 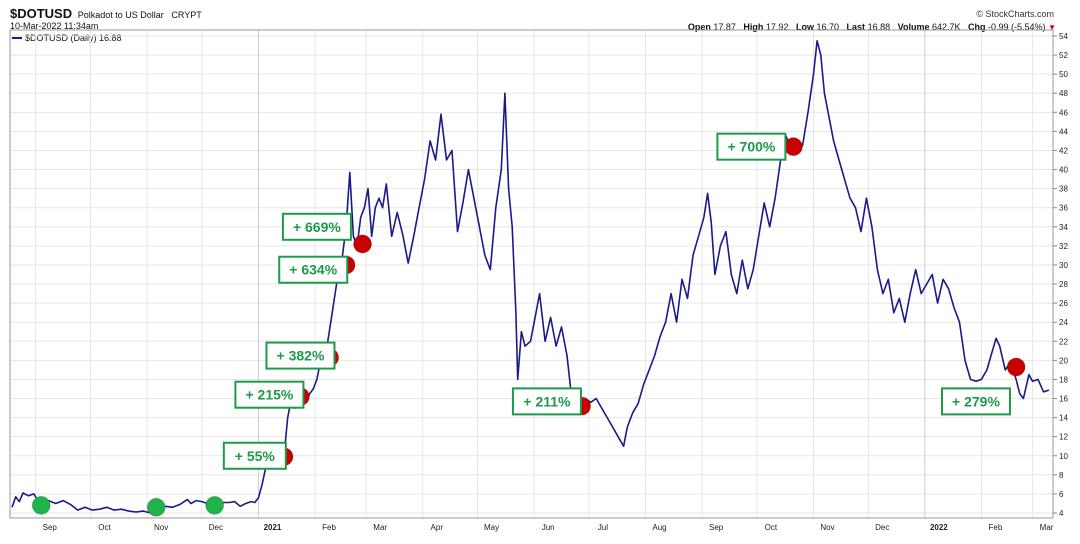 I want to click on gain-callout-label: + 669%, so click(x=317, y=227).